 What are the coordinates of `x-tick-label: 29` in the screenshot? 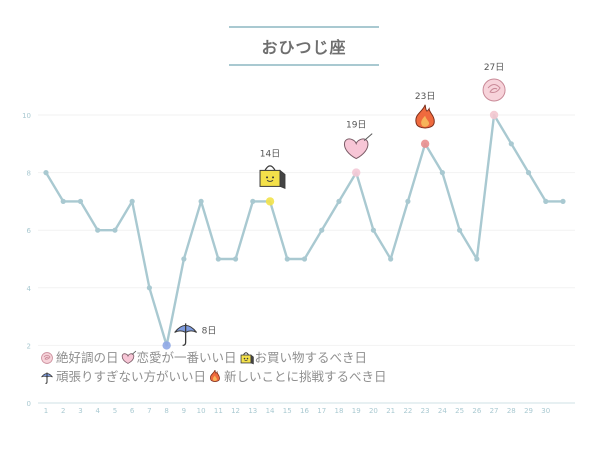 It's located at (528, 411).